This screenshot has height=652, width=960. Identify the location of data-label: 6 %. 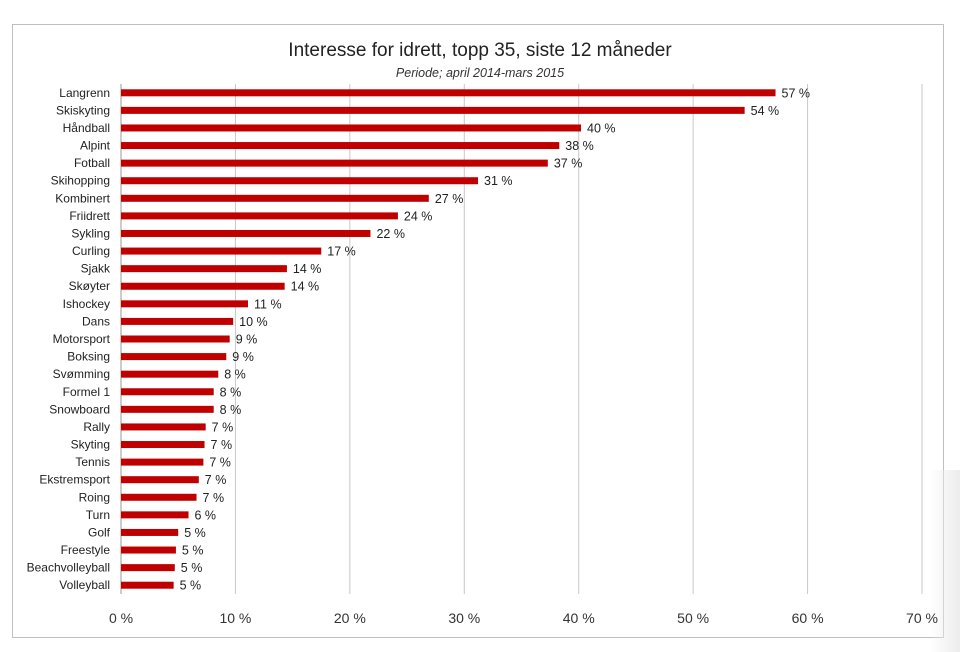
(206, 515).